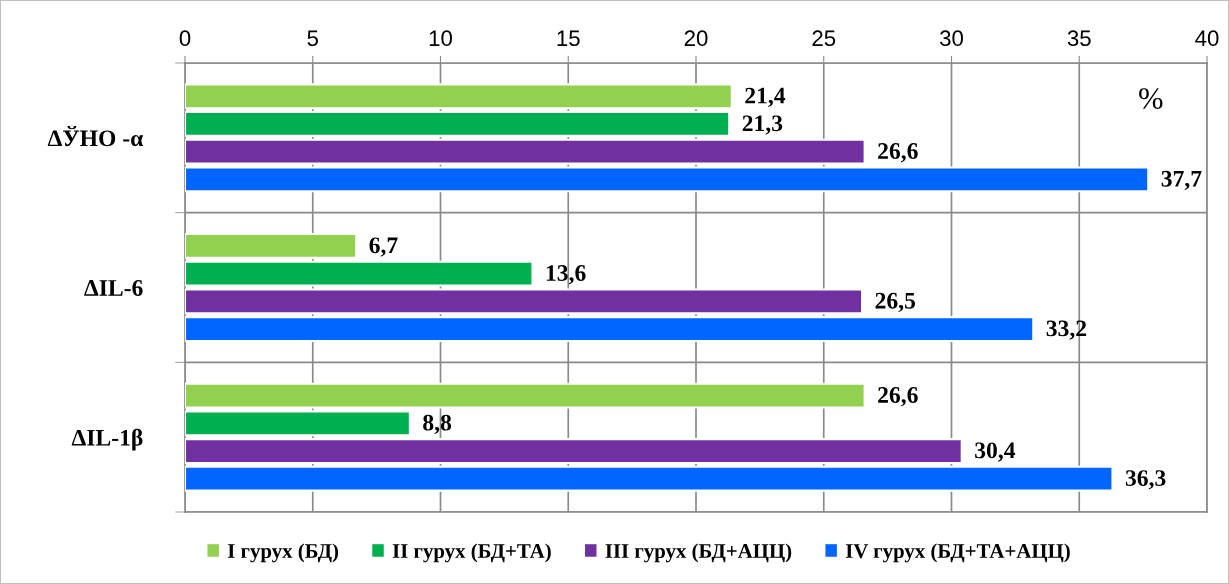 The width and height of the screenshot is (1229, 584). Describe the element at coordinates (185, 38) in the screenshot. I see `x-tick-label: 0` at that location.